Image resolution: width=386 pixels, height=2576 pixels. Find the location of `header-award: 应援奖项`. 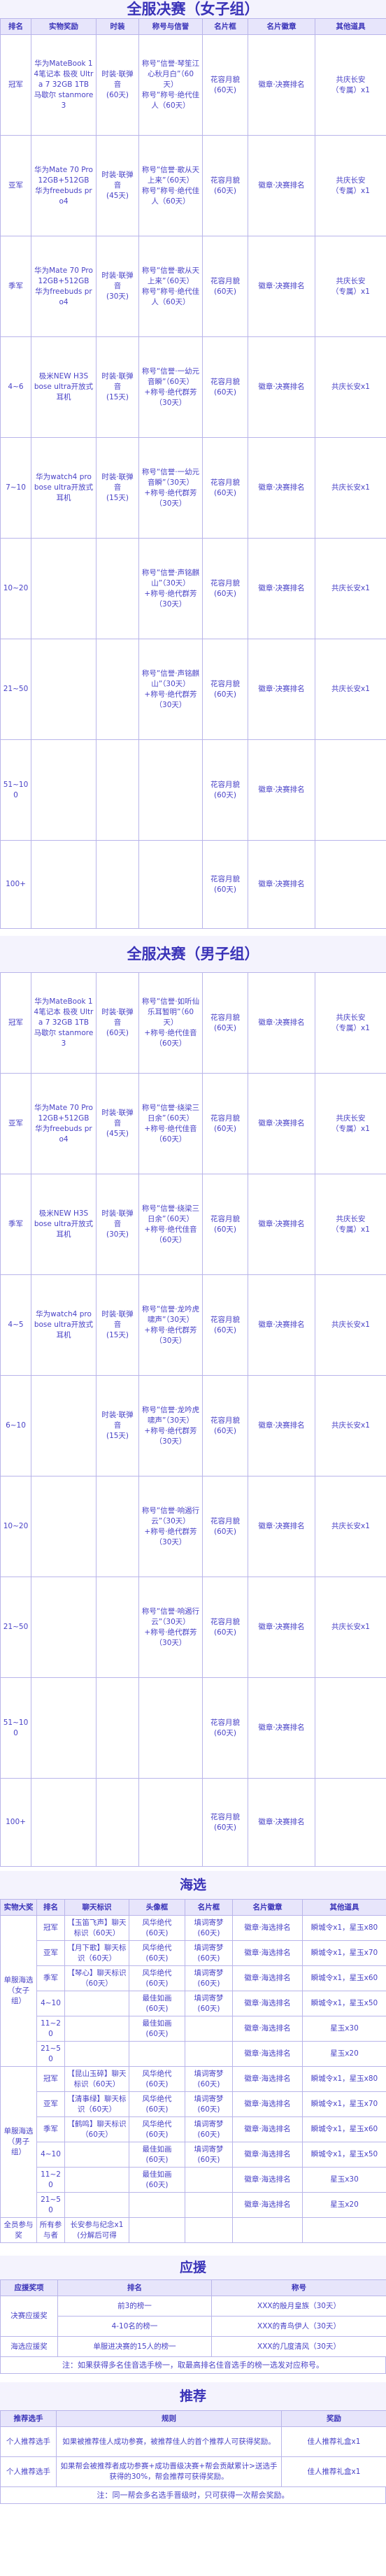

header-award: 应援奖项 is located at coordinates (29, 2287).